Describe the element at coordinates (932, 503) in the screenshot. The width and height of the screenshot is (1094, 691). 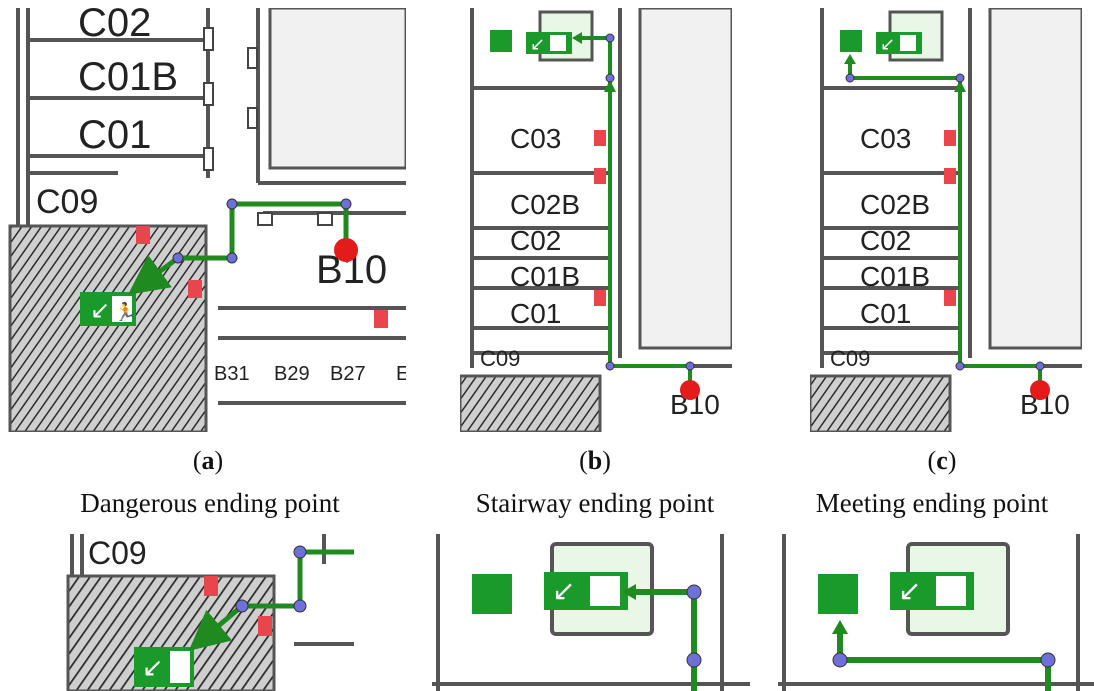
I see `subtitle-c: Meeting ending point` at that location.